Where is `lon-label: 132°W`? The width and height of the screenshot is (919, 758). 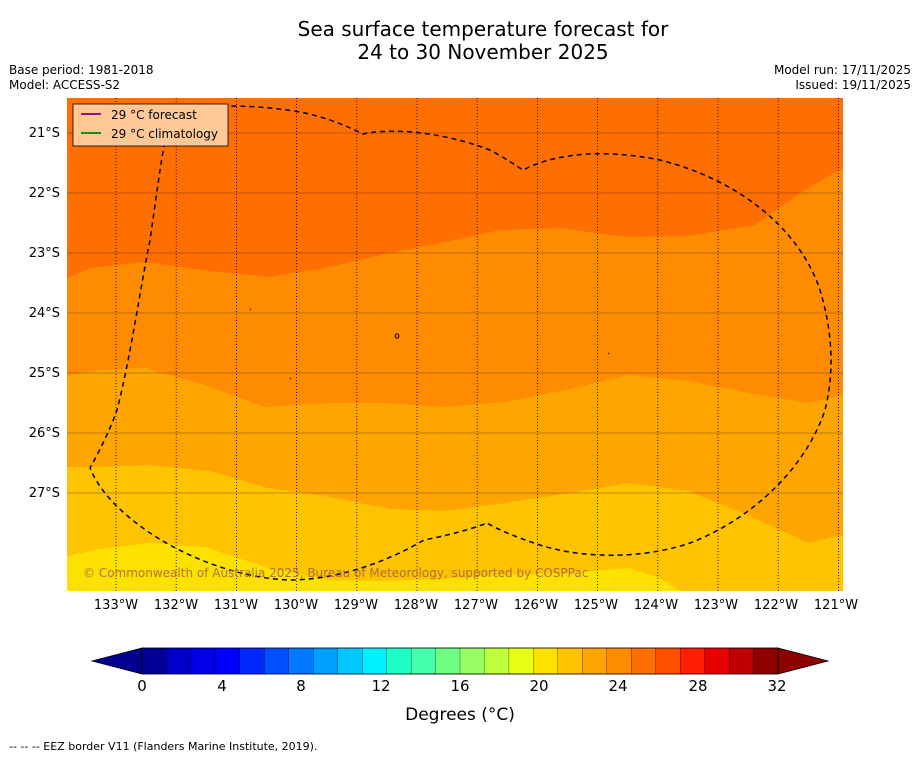
lon-label: 132°W is located at coordinates (176, 605).